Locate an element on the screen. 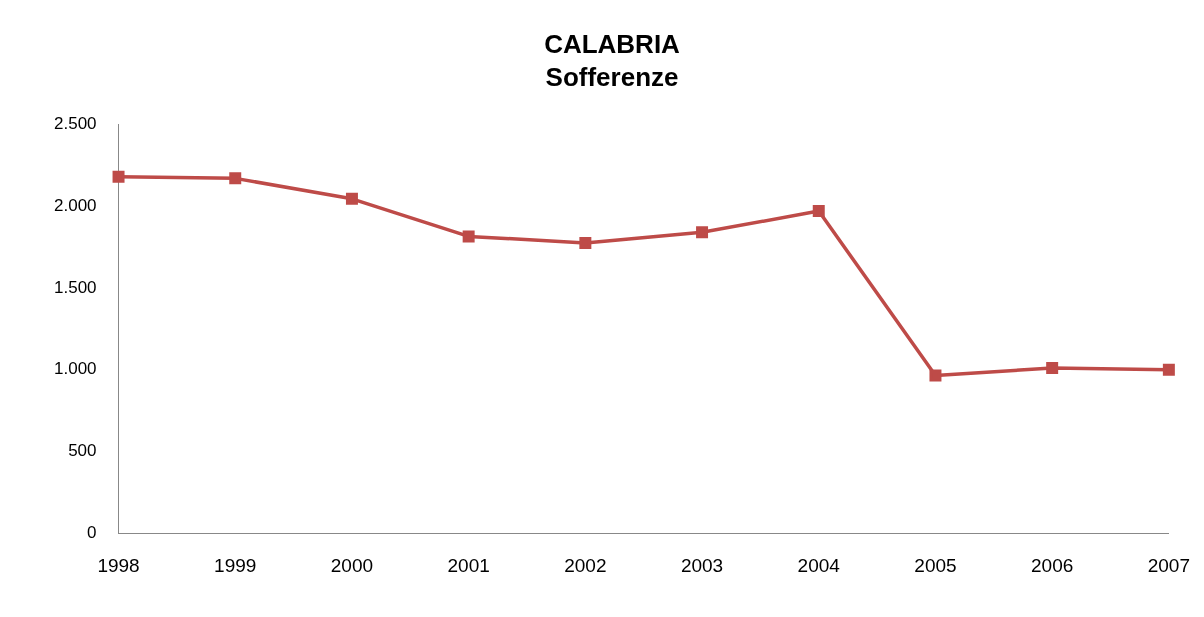 This screenshot has width=1204, height=617. x-tick-label: 2007 is located at coordinates (1169, 565).